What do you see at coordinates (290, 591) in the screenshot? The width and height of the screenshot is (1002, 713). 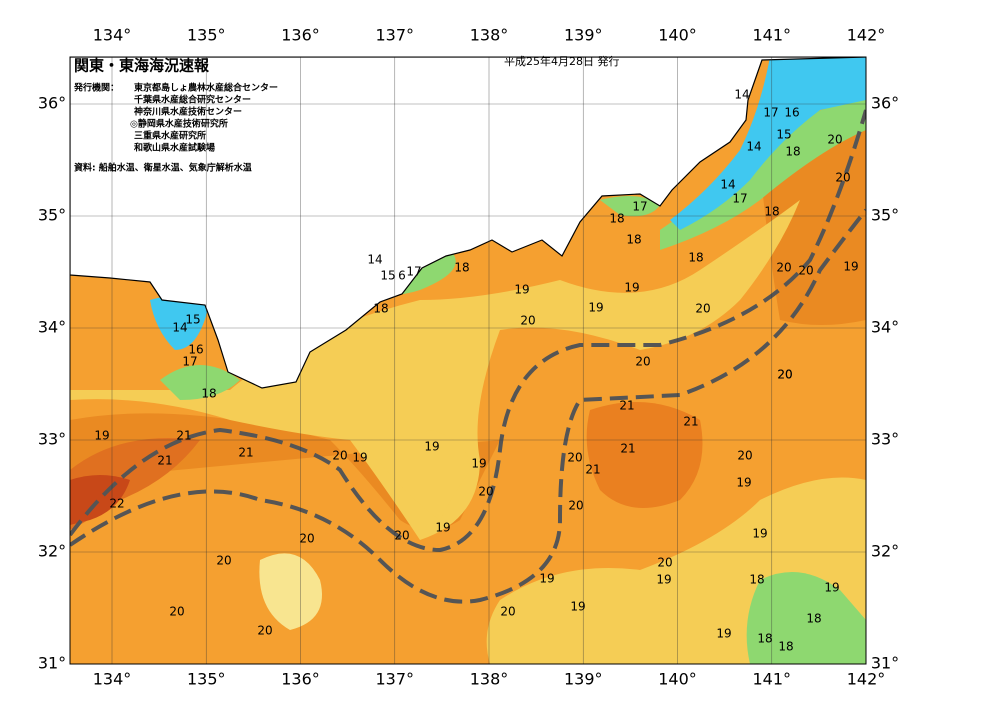 I see `sea-pale` at bounding box center [290, 591].